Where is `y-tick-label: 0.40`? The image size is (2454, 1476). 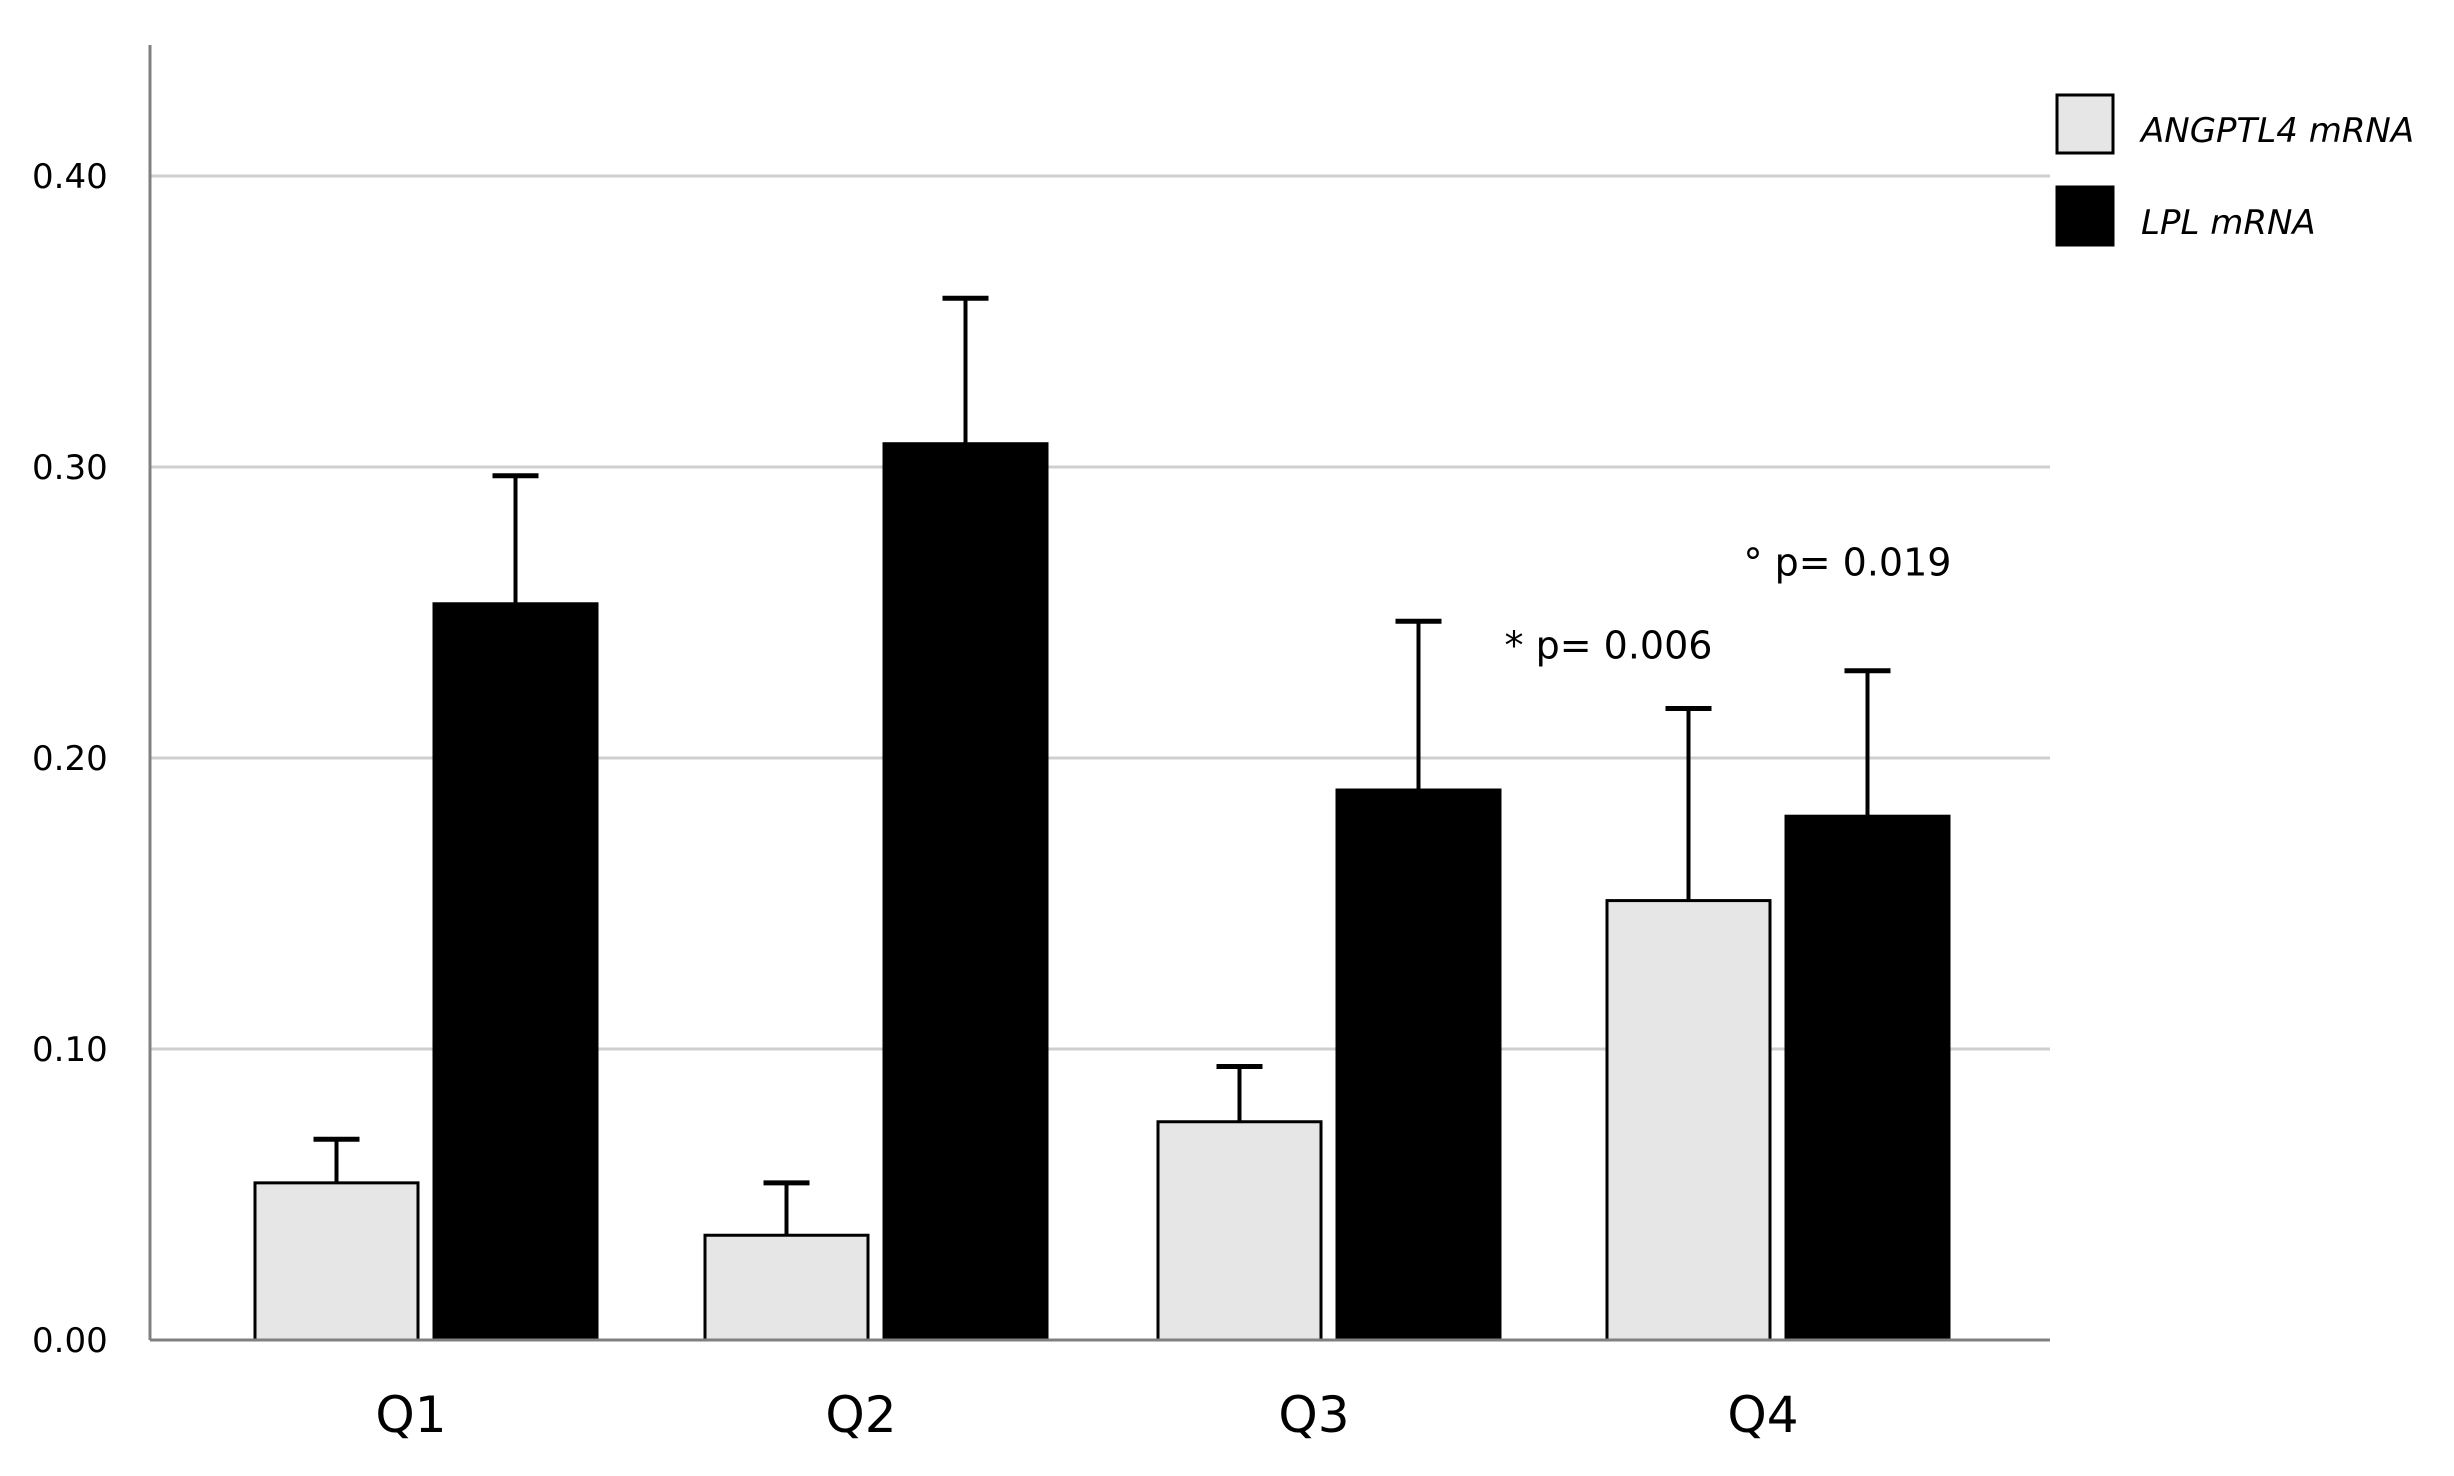
y-tick-label: 0.40 is located at coordinates (70, 177).